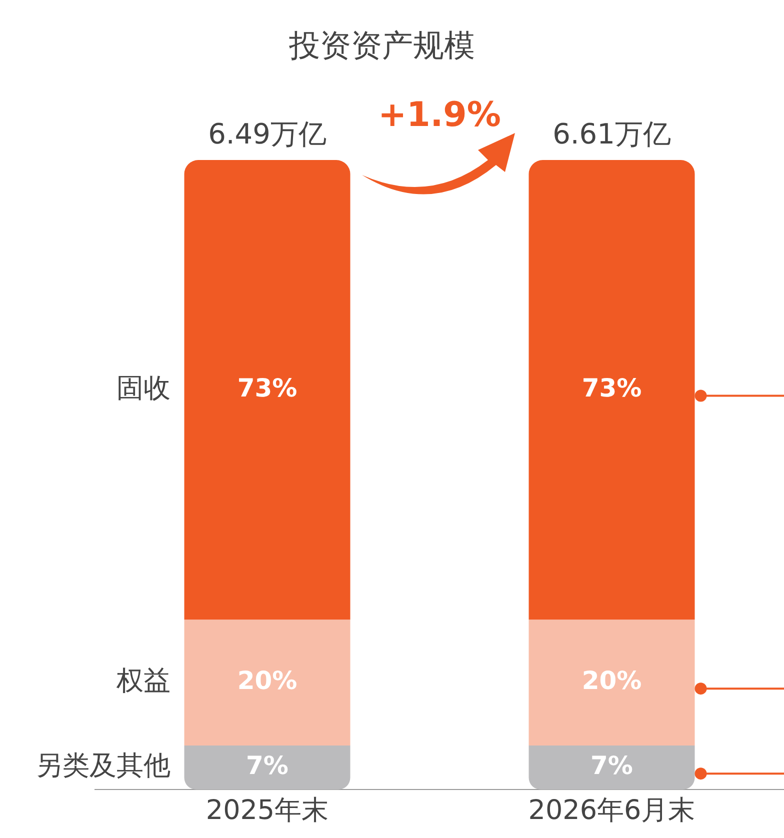  Describe the element at coordinates (267, 810) in the screenshot. I see `x-tick-label: 2025年末` at that location.